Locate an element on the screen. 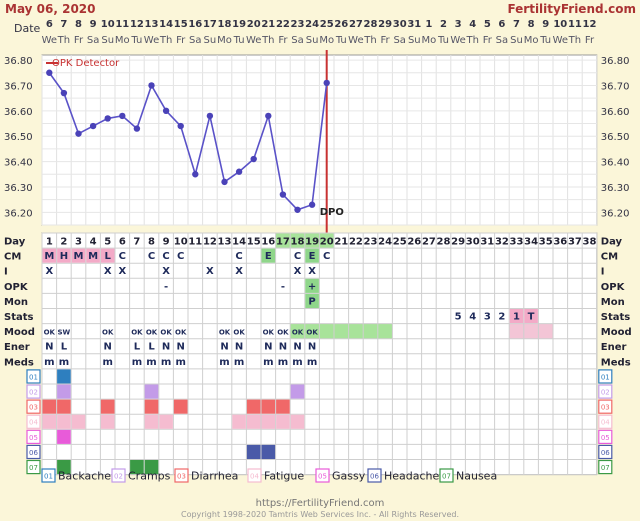 Image resolution: width=640 pixels, height=521 pixels. symptom-code-right: 05 is located at coordinates (605, 438).